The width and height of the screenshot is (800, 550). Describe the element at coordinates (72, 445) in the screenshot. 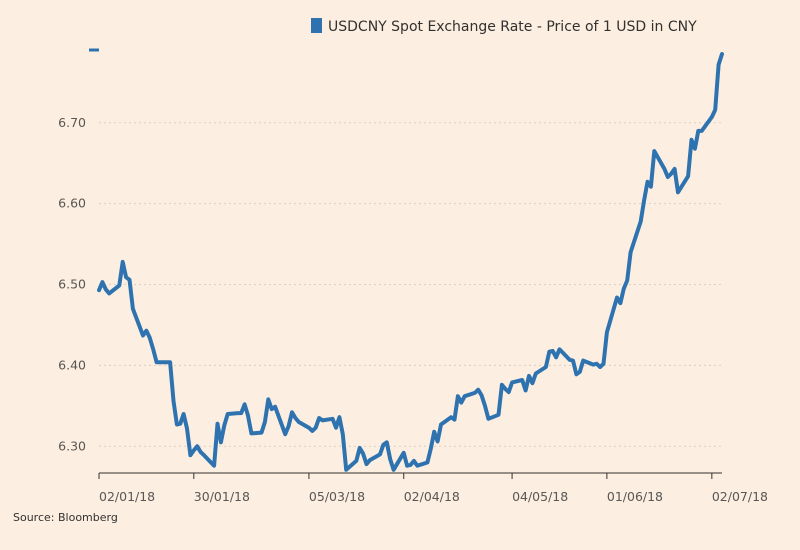

I see `y-tick-label: 6.30` at that location.